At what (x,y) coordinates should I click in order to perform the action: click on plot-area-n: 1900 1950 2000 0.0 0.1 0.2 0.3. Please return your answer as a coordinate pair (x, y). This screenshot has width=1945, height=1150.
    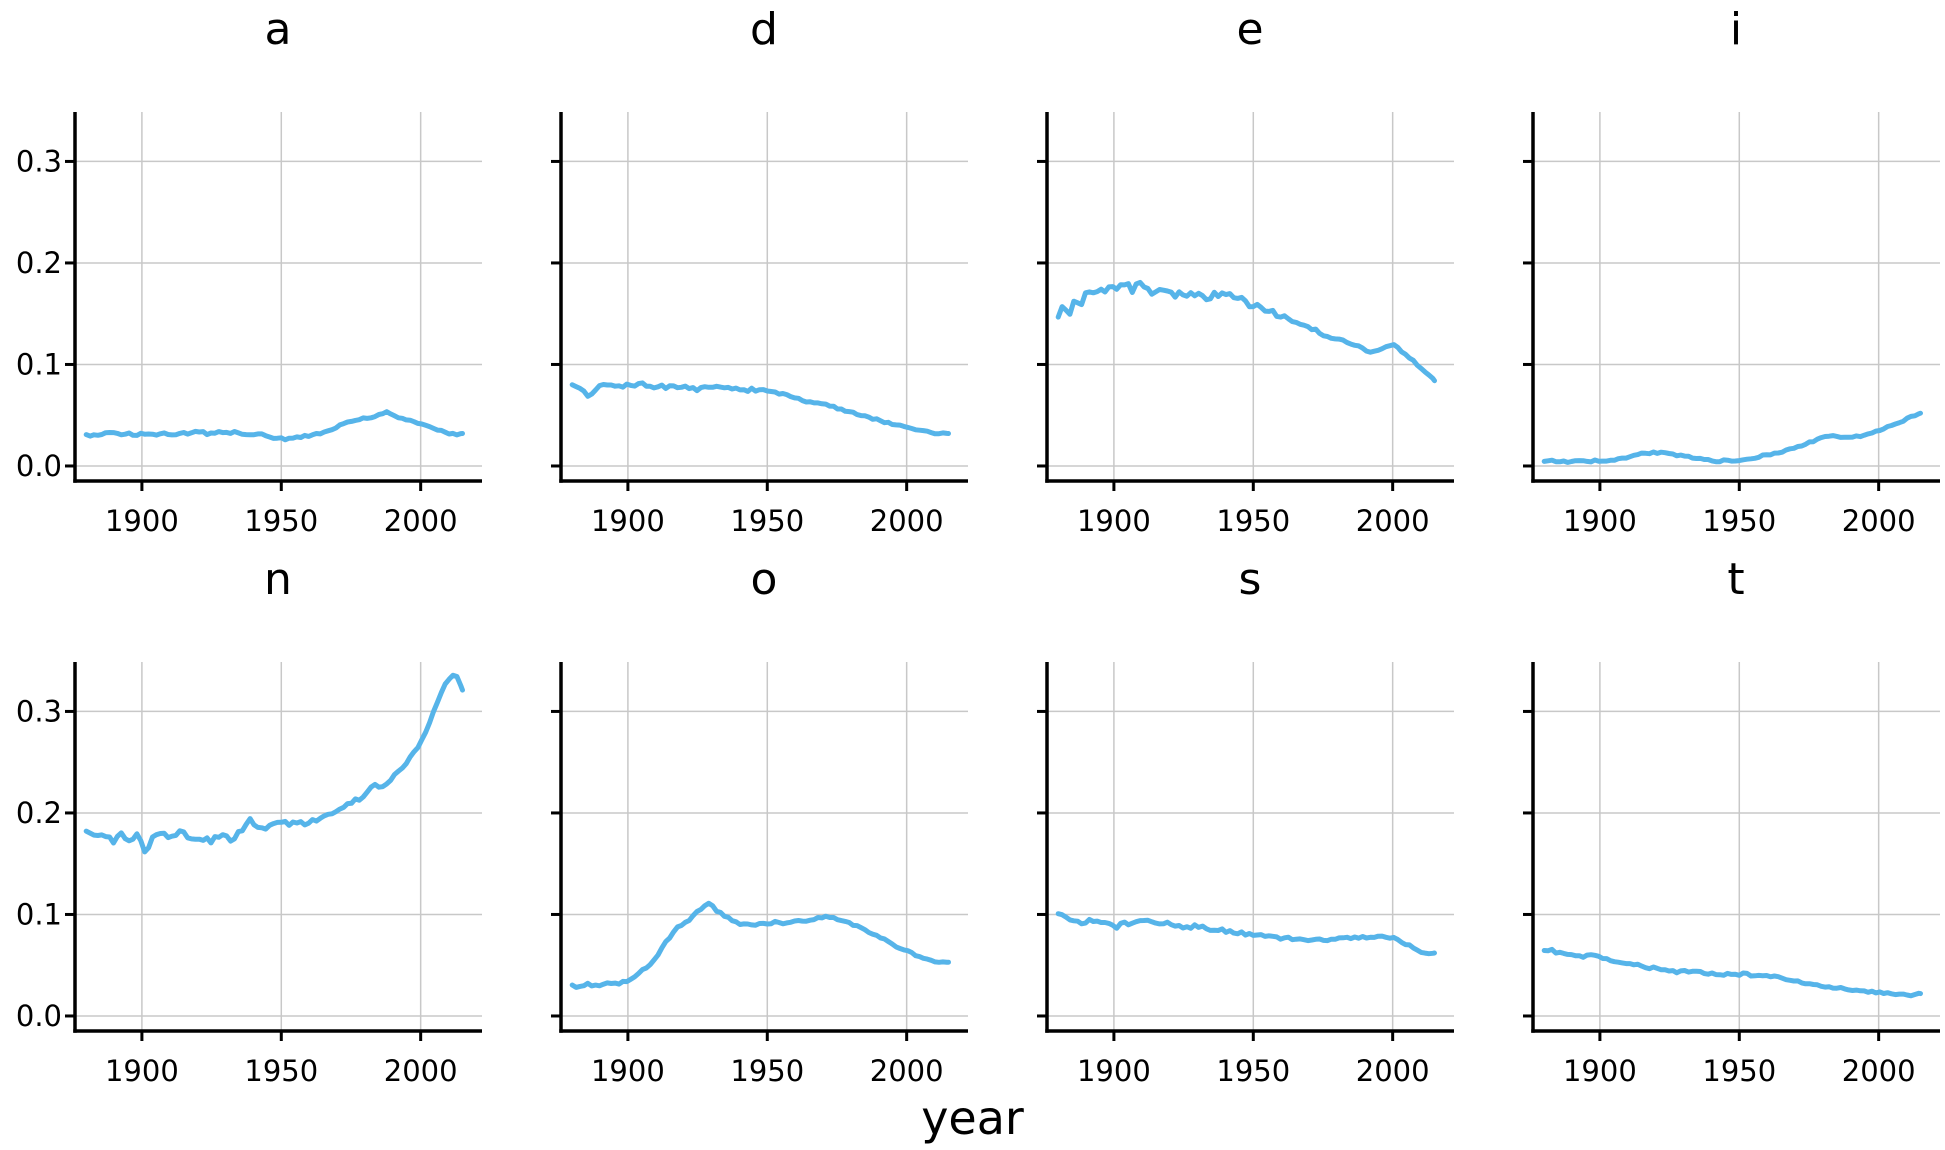
    Looking at the image, I should click on (249, 875).